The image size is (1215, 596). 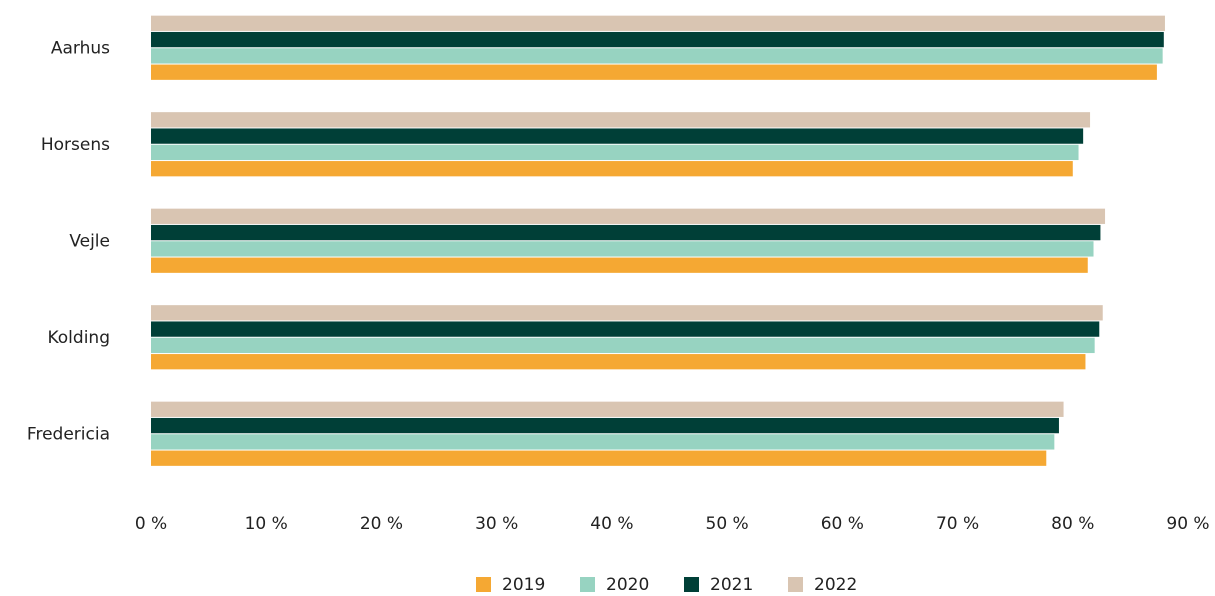 What do you see at coordinates (75, 145) in the screenshot?
I see `y-tick-label: Horsens` at bounding box center [75, 145].